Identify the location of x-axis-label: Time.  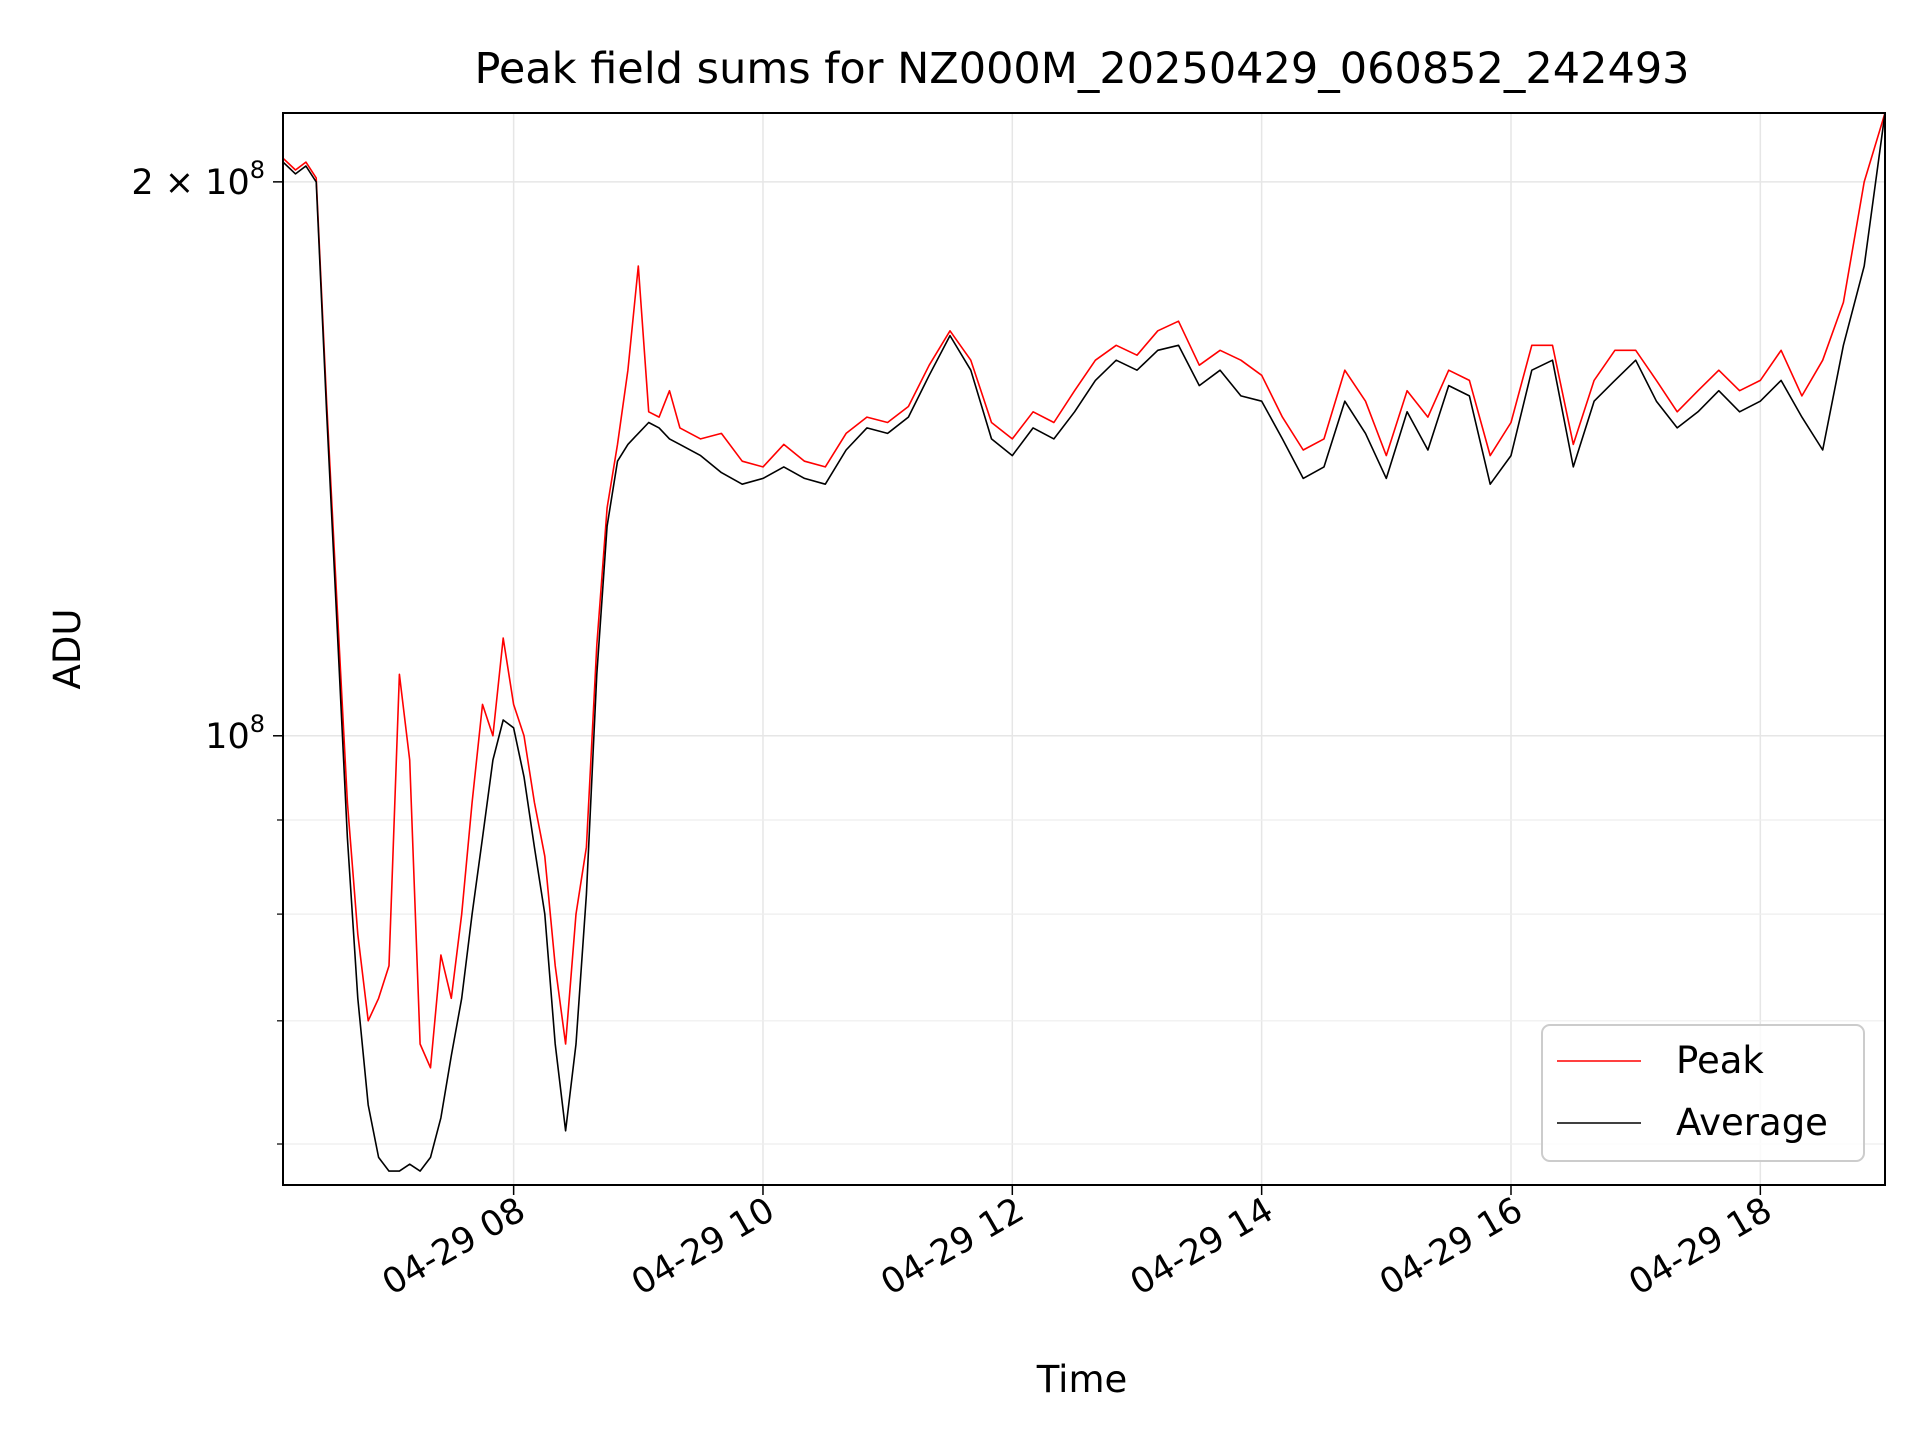
(1082, 1379).